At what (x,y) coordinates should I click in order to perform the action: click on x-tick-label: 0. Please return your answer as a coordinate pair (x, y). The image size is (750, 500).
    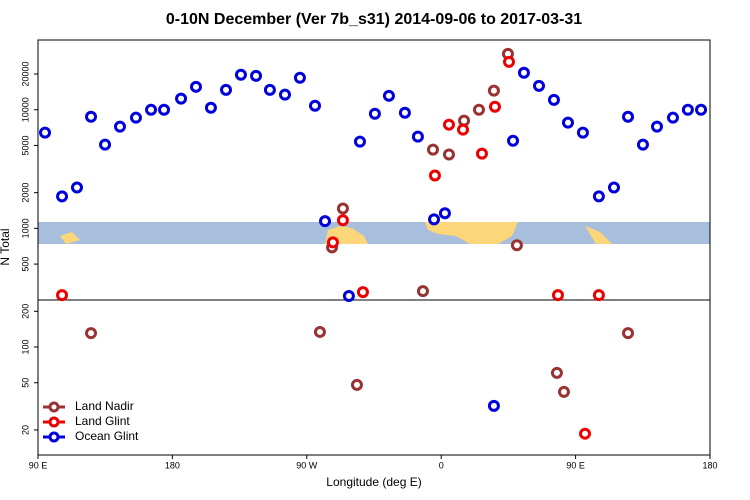
    Looking at the image, I should click on (441, 465).